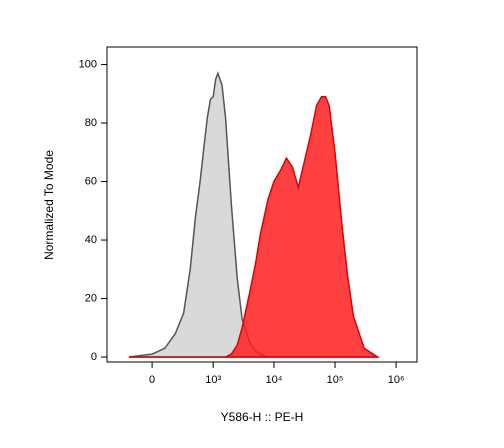  Describe the element at coordinates (262, 417) in the screenshot. I see `x-axis-label: Y586-H :: PE-H` at that location.